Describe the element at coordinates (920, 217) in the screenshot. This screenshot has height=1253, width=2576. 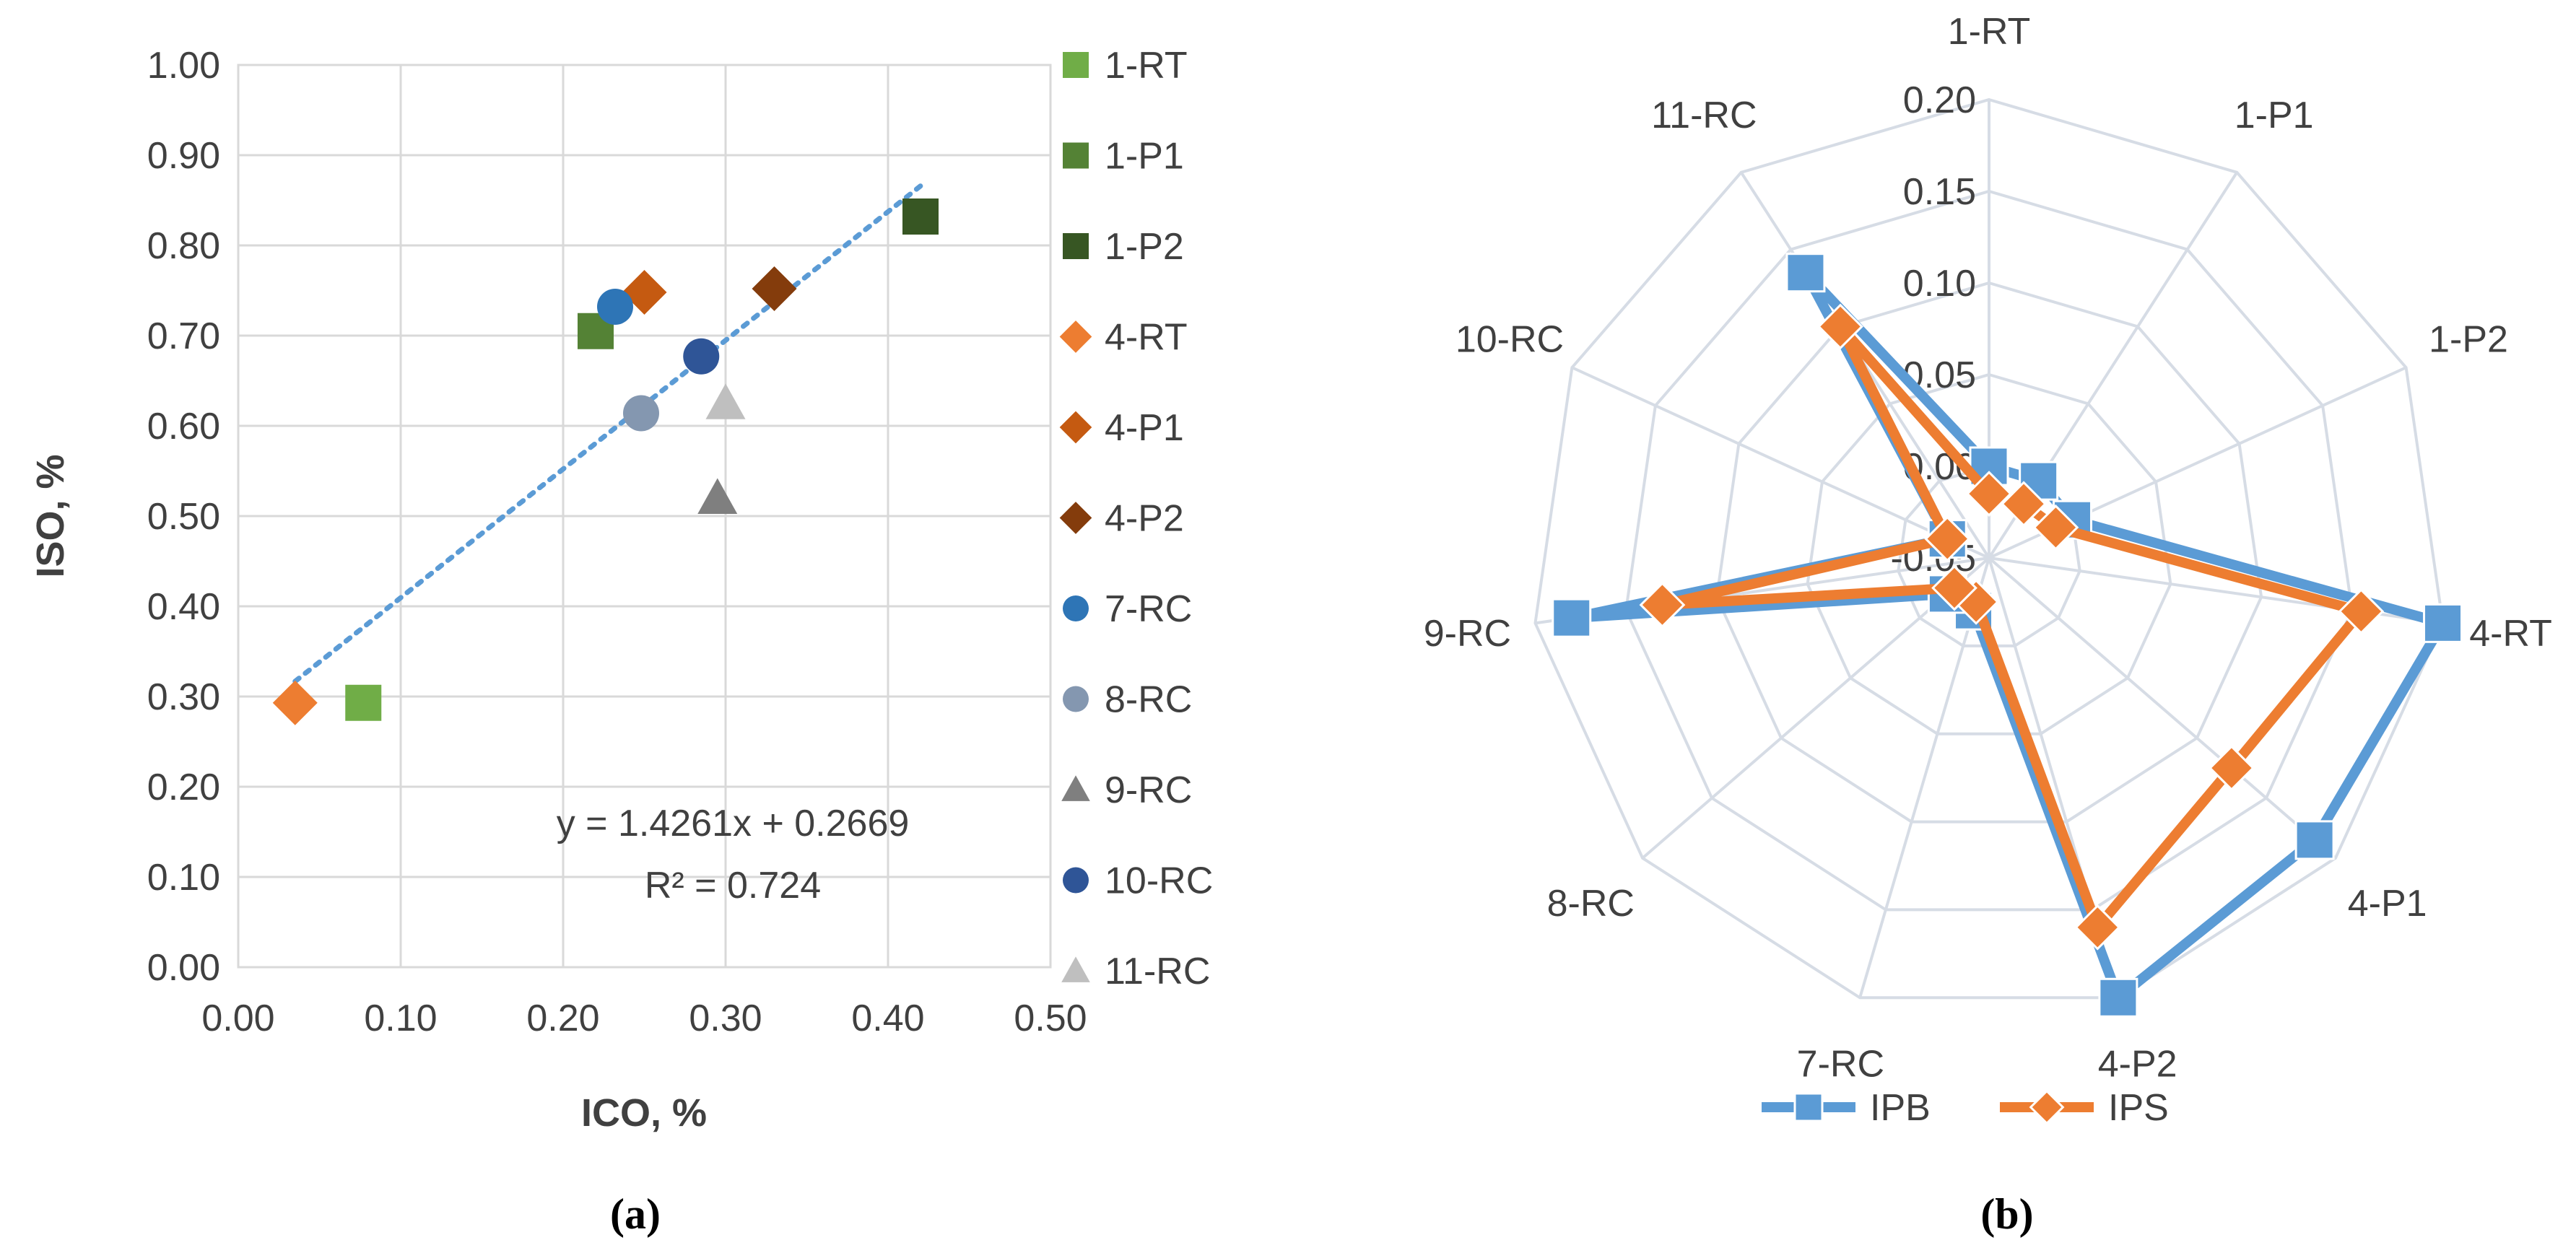
I see `scatter-point-1-p2` at that location.